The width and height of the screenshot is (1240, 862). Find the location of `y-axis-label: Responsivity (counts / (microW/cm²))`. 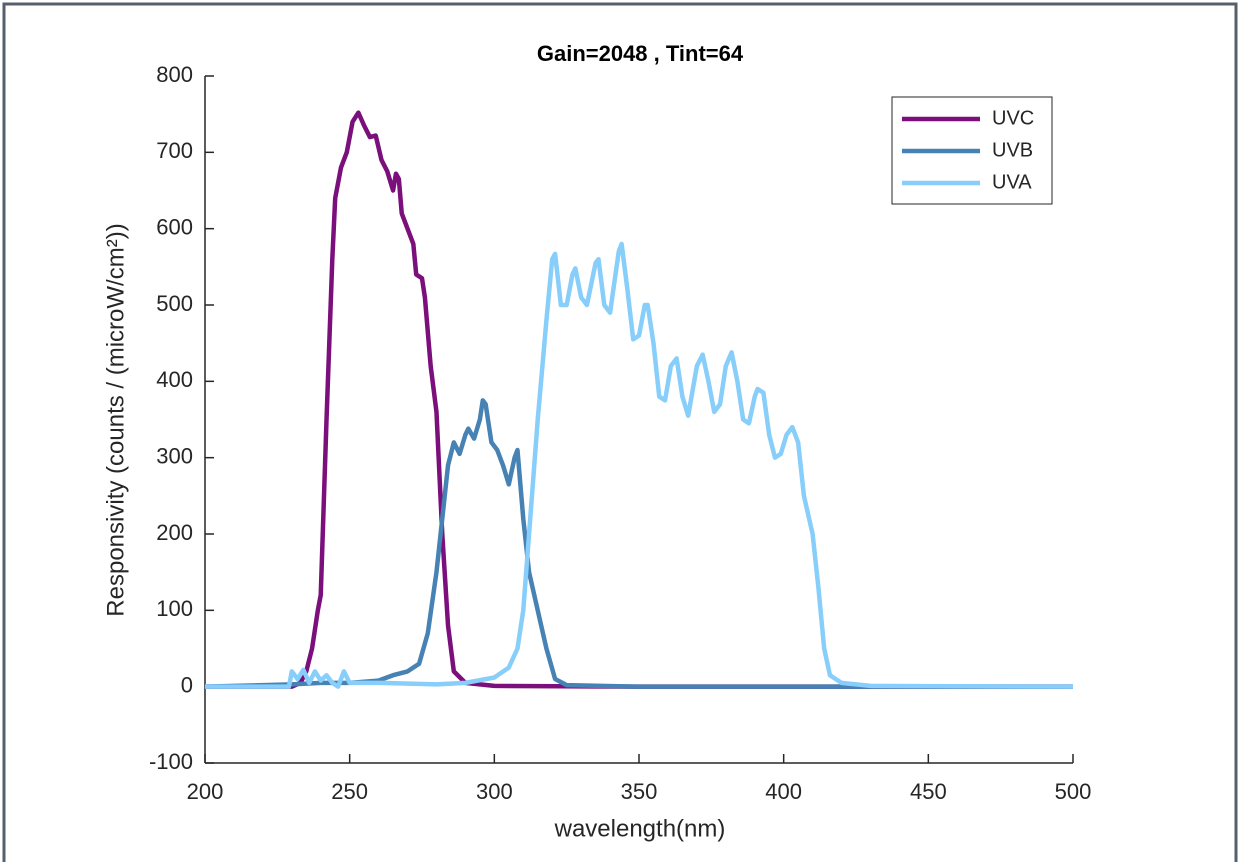

y-axis-label: Responsivity (counts / (microW/cm²)) is located at coordinates (115, 419).